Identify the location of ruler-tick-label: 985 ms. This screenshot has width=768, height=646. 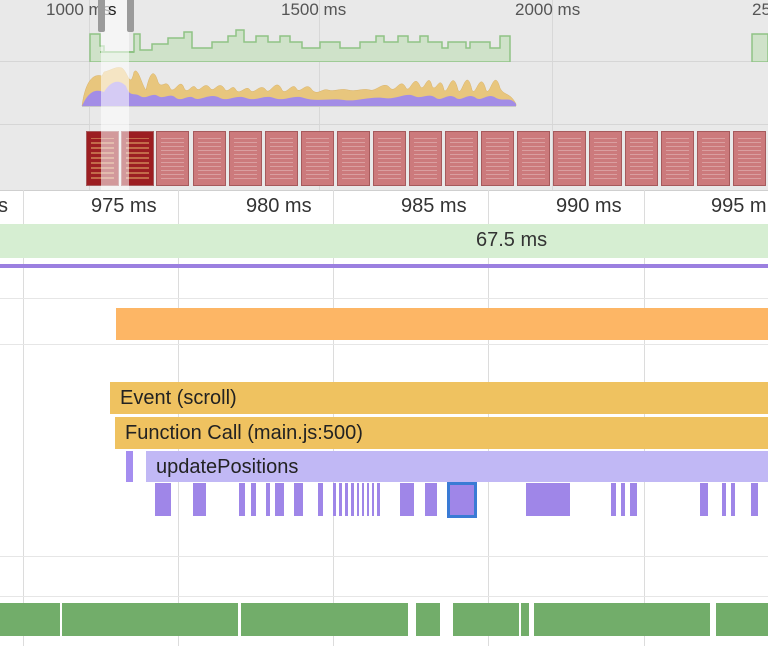
(434, 206).